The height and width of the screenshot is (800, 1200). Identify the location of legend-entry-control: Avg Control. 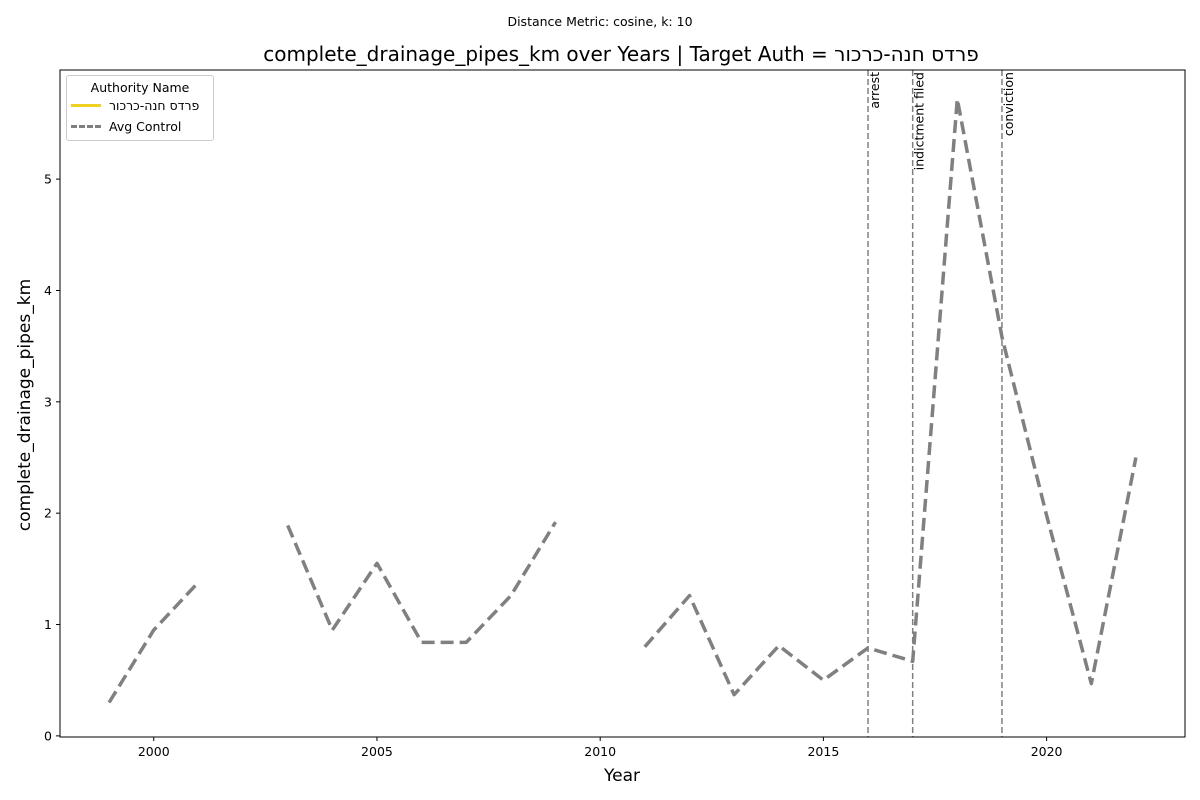
(140, 126).